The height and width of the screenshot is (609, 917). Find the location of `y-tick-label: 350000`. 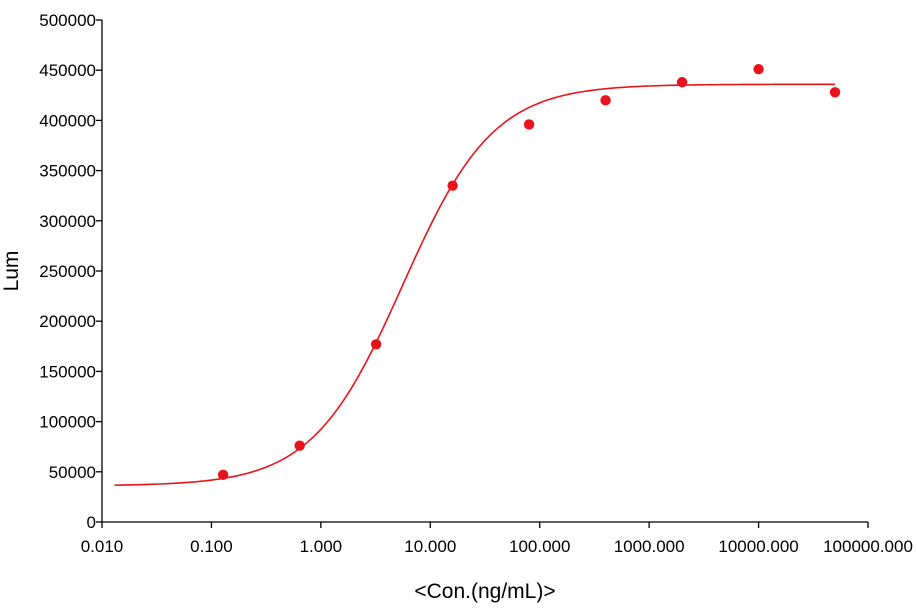

y-tick-label: 350000 is located at coordinates (67, 171).